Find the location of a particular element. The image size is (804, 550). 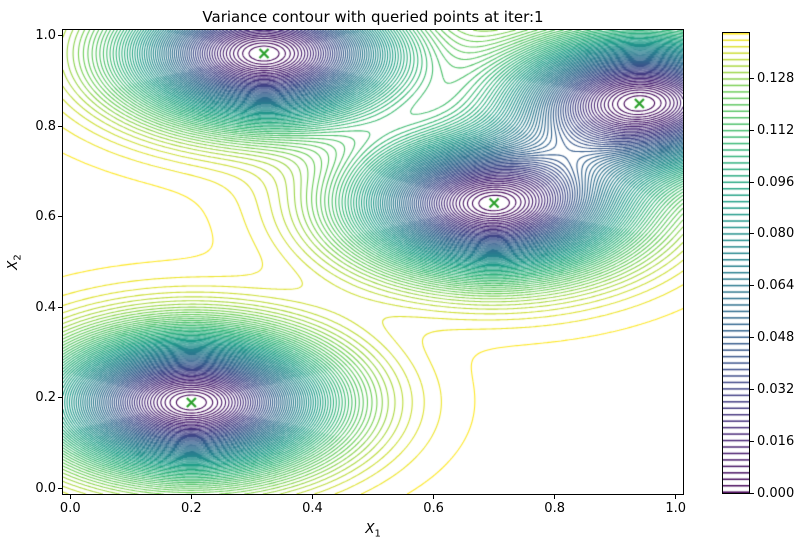

colorbar-tick-label: 0.080 is located at coordinates (776, 234).